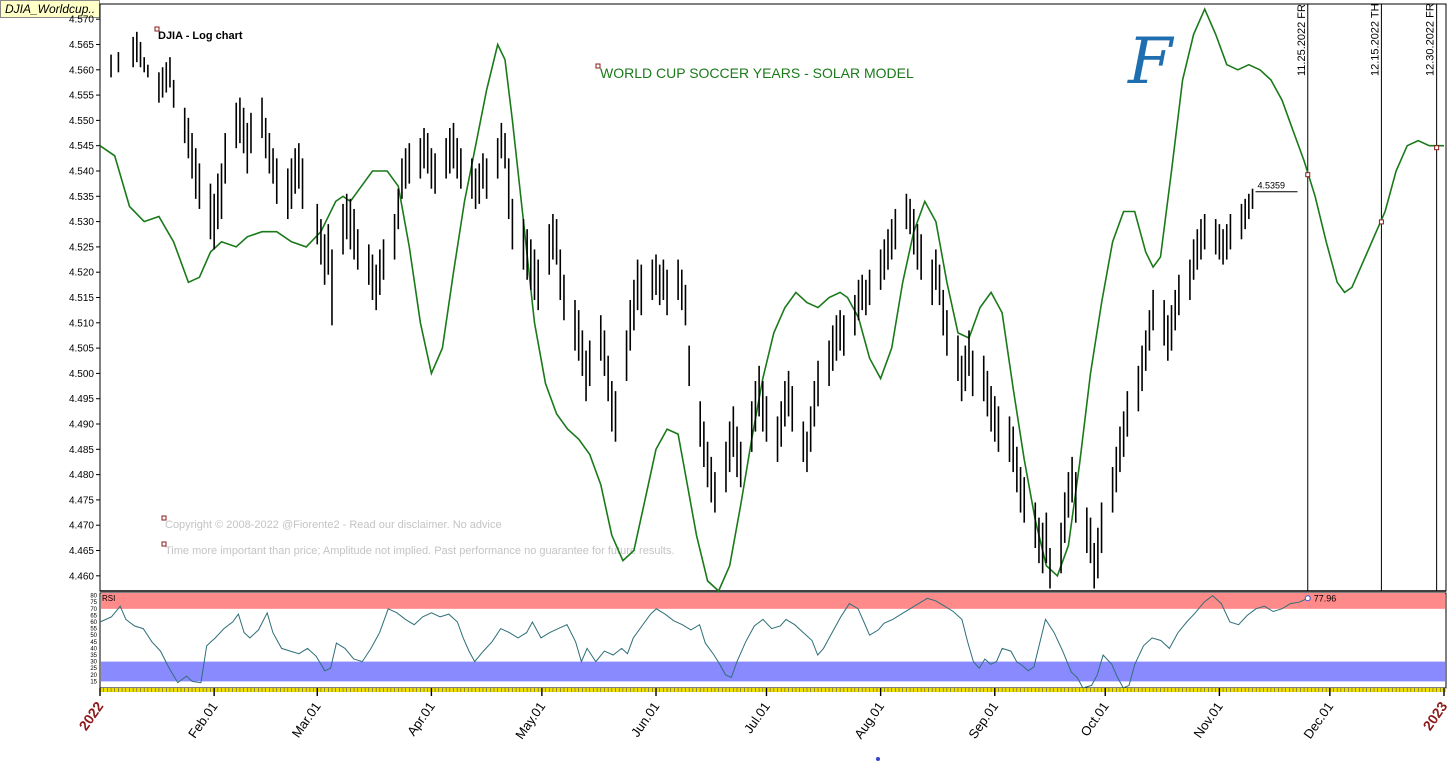 Image resolution: width=1456 pixels, height=774 pixels. Describe the element at coordinates (81, 45) in the screenshot. I see `y-tick-label: 4.565` at that location.